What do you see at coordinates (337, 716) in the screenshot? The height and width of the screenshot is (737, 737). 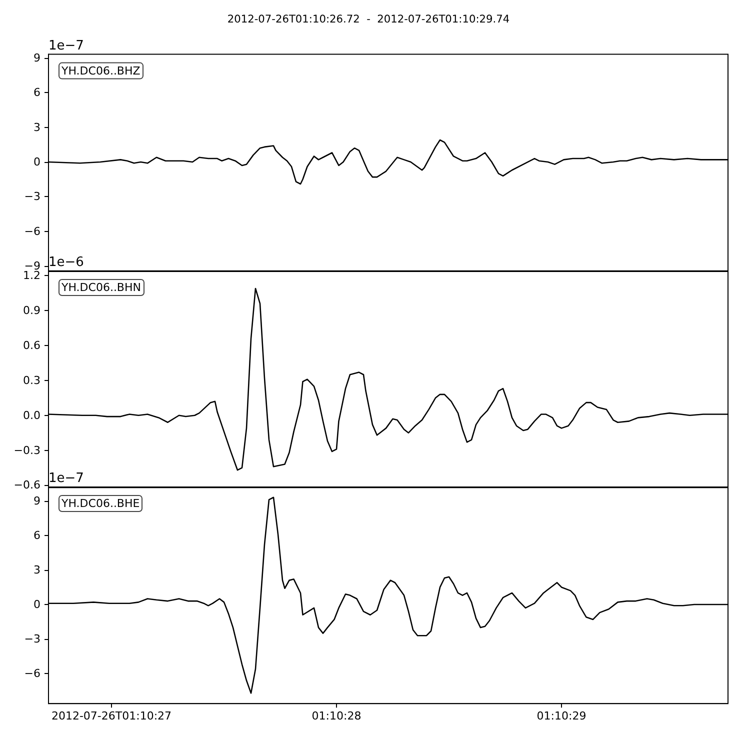 I see `x-tick-label: 01:10:28` at bounding box center [337, 716].